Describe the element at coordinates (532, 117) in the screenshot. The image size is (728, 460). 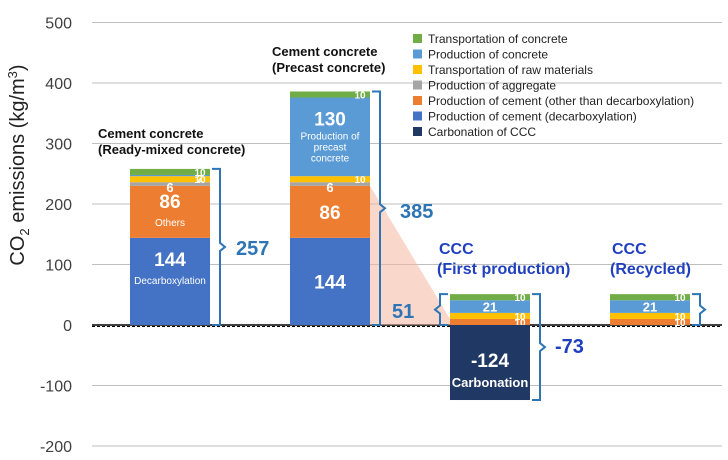
I see `legend-label: Production of cement (decarboxylation)` at that location.